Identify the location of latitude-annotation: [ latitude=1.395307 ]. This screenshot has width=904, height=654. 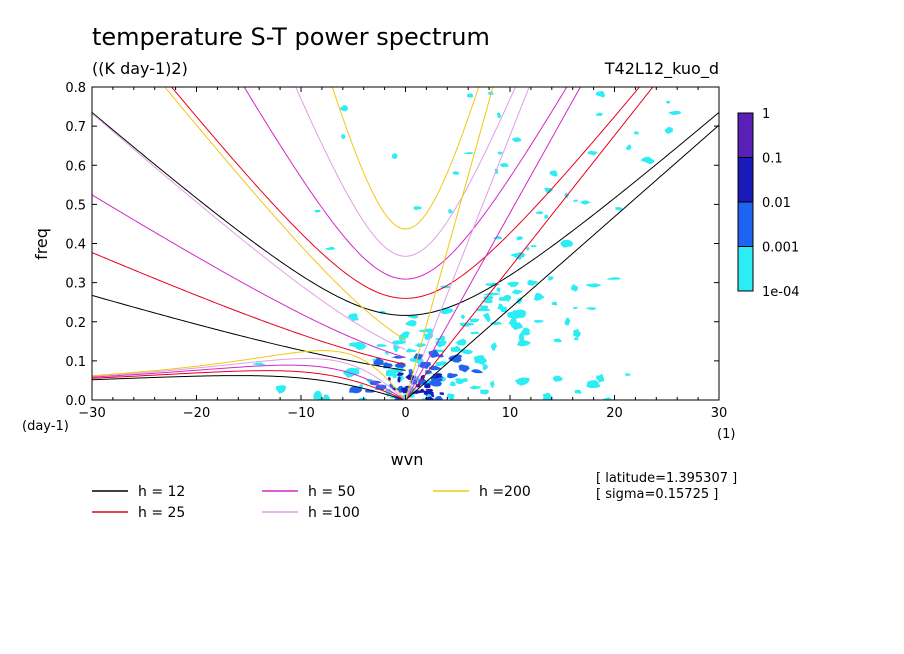
(666, 478).